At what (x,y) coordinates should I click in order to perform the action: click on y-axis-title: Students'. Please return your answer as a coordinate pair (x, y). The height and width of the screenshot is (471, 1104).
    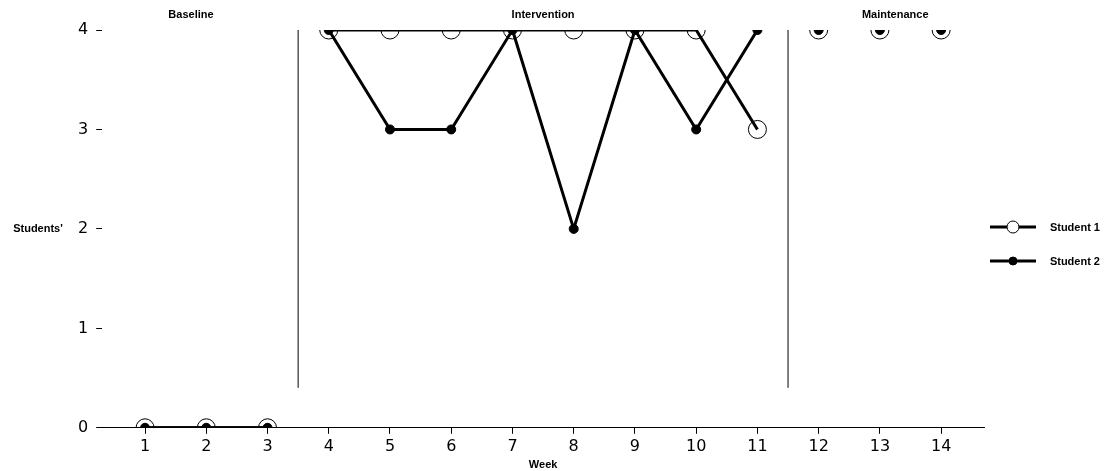
    Looking at the image, I should click on (38, 227).